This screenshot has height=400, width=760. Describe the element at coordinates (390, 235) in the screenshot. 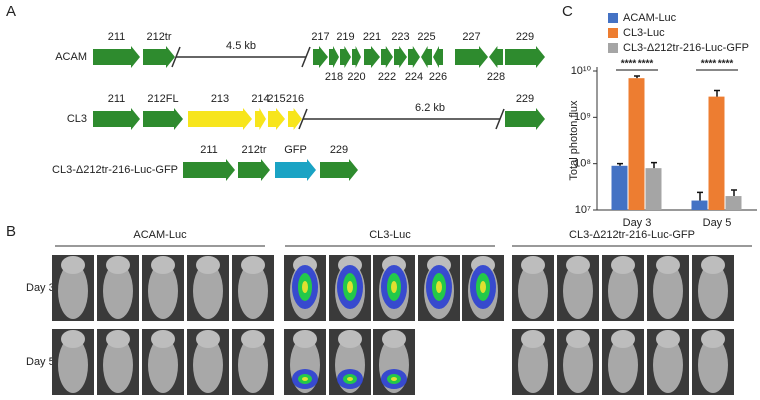

I see `group-label: CL3-Luc` at that location.